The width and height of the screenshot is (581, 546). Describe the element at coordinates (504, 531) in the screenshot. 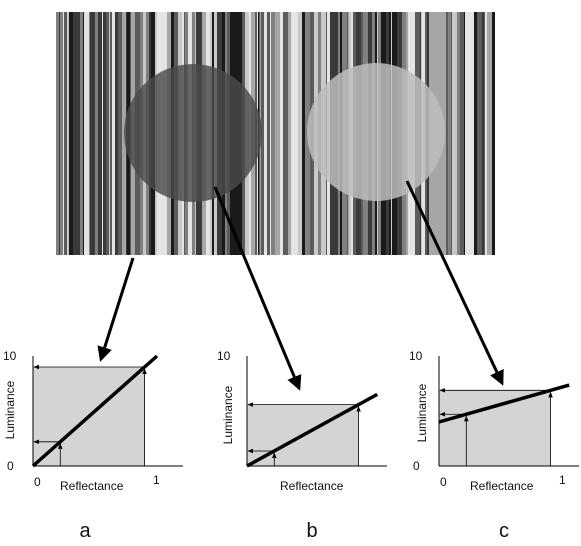

I see `panel-label: c` at that location.